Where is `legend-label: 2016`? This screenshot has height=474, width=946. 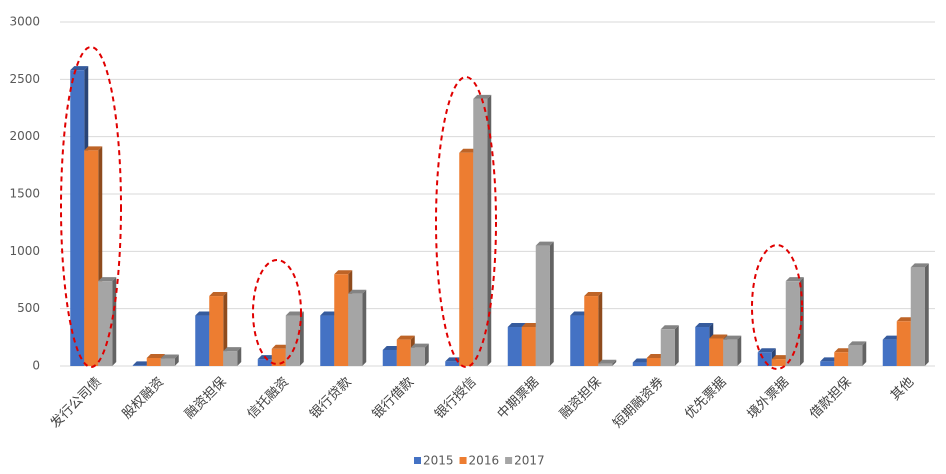 legend-label: 2016 is located at coordinates (484, 461).